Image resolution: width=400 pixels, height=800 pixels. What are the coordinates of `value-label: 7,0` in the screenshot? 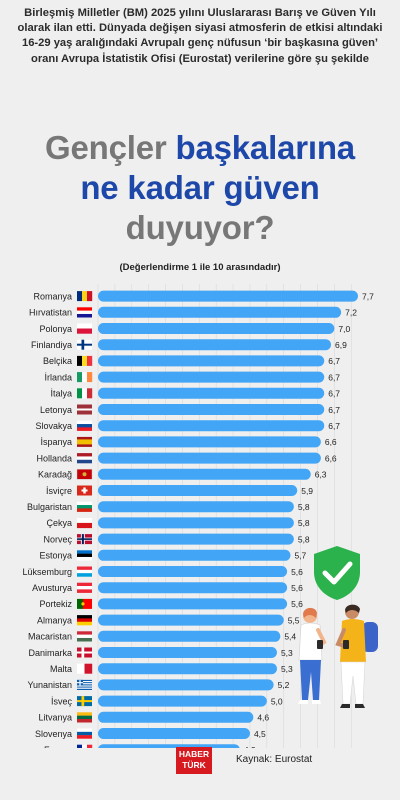 It's located at (344, 329).